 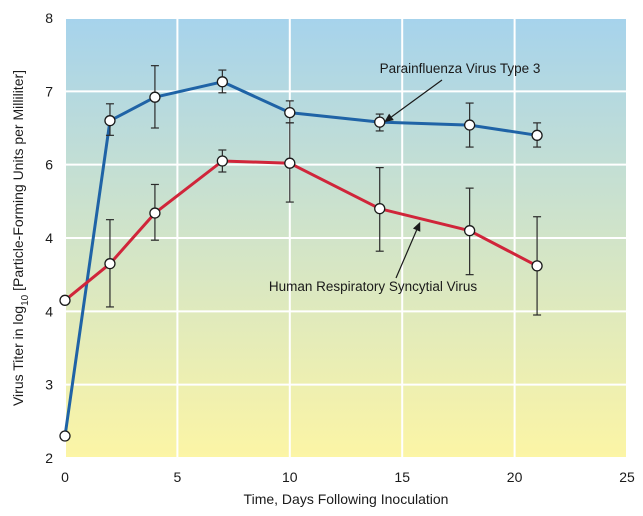 I want to click on y-tick-label: 7, so click(x=49, y=91).